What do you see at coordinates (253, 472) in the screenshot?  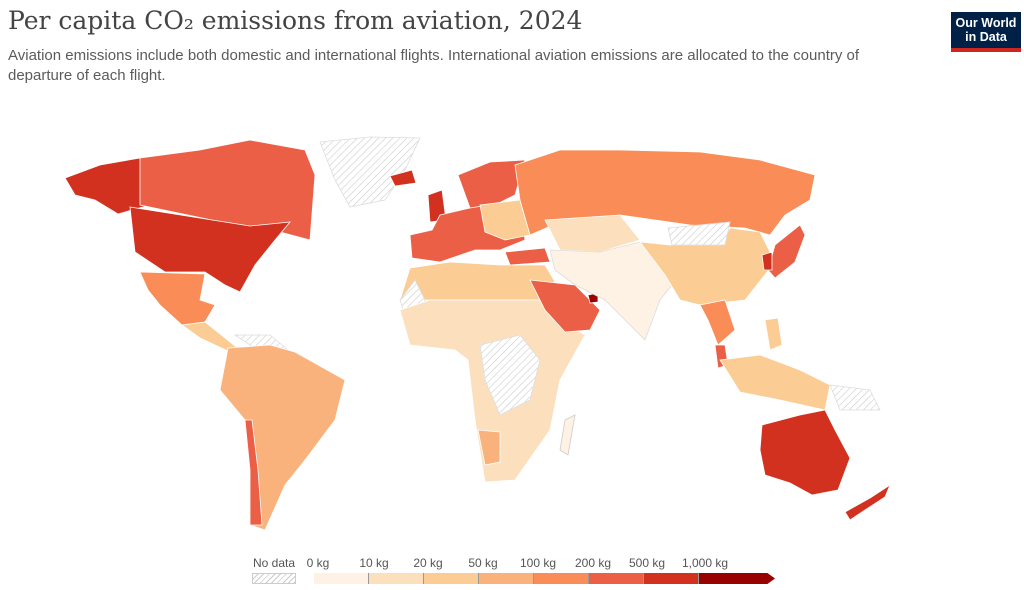 I see `region-chile` at bounding box center [253, 472].